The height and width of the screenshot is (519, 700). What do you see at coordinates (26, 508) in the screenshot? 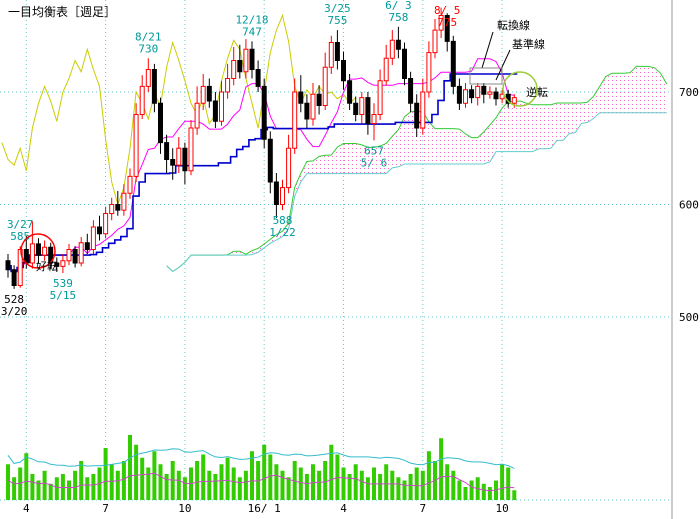
I see `x-tick-label-0: 4` at bounding box center [26, 508].